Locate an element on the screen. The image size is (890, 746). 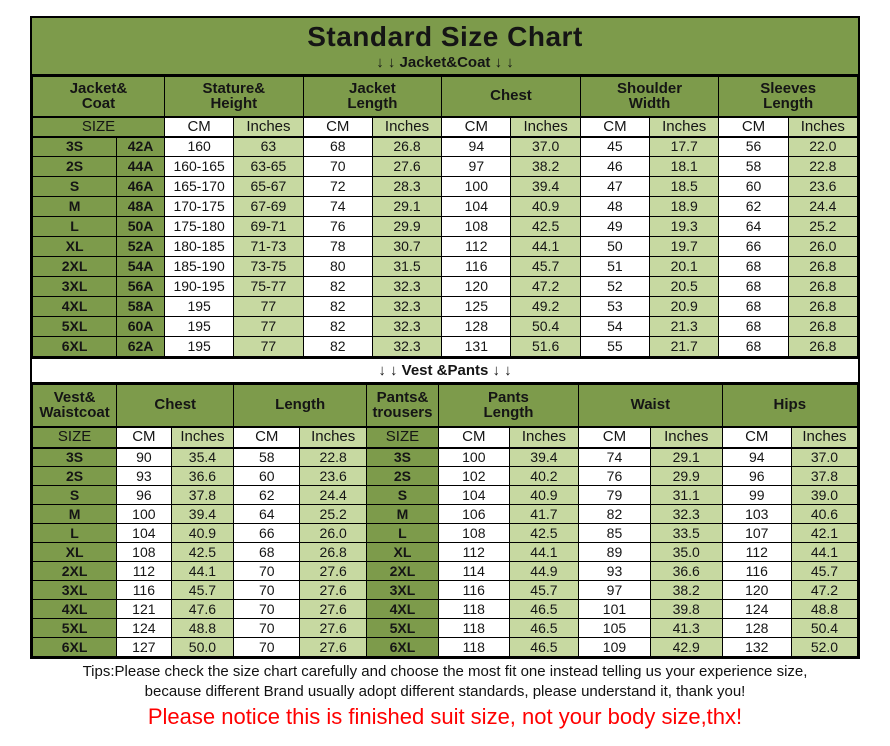
value-cell: 114 is located at coordinates (473, 571).